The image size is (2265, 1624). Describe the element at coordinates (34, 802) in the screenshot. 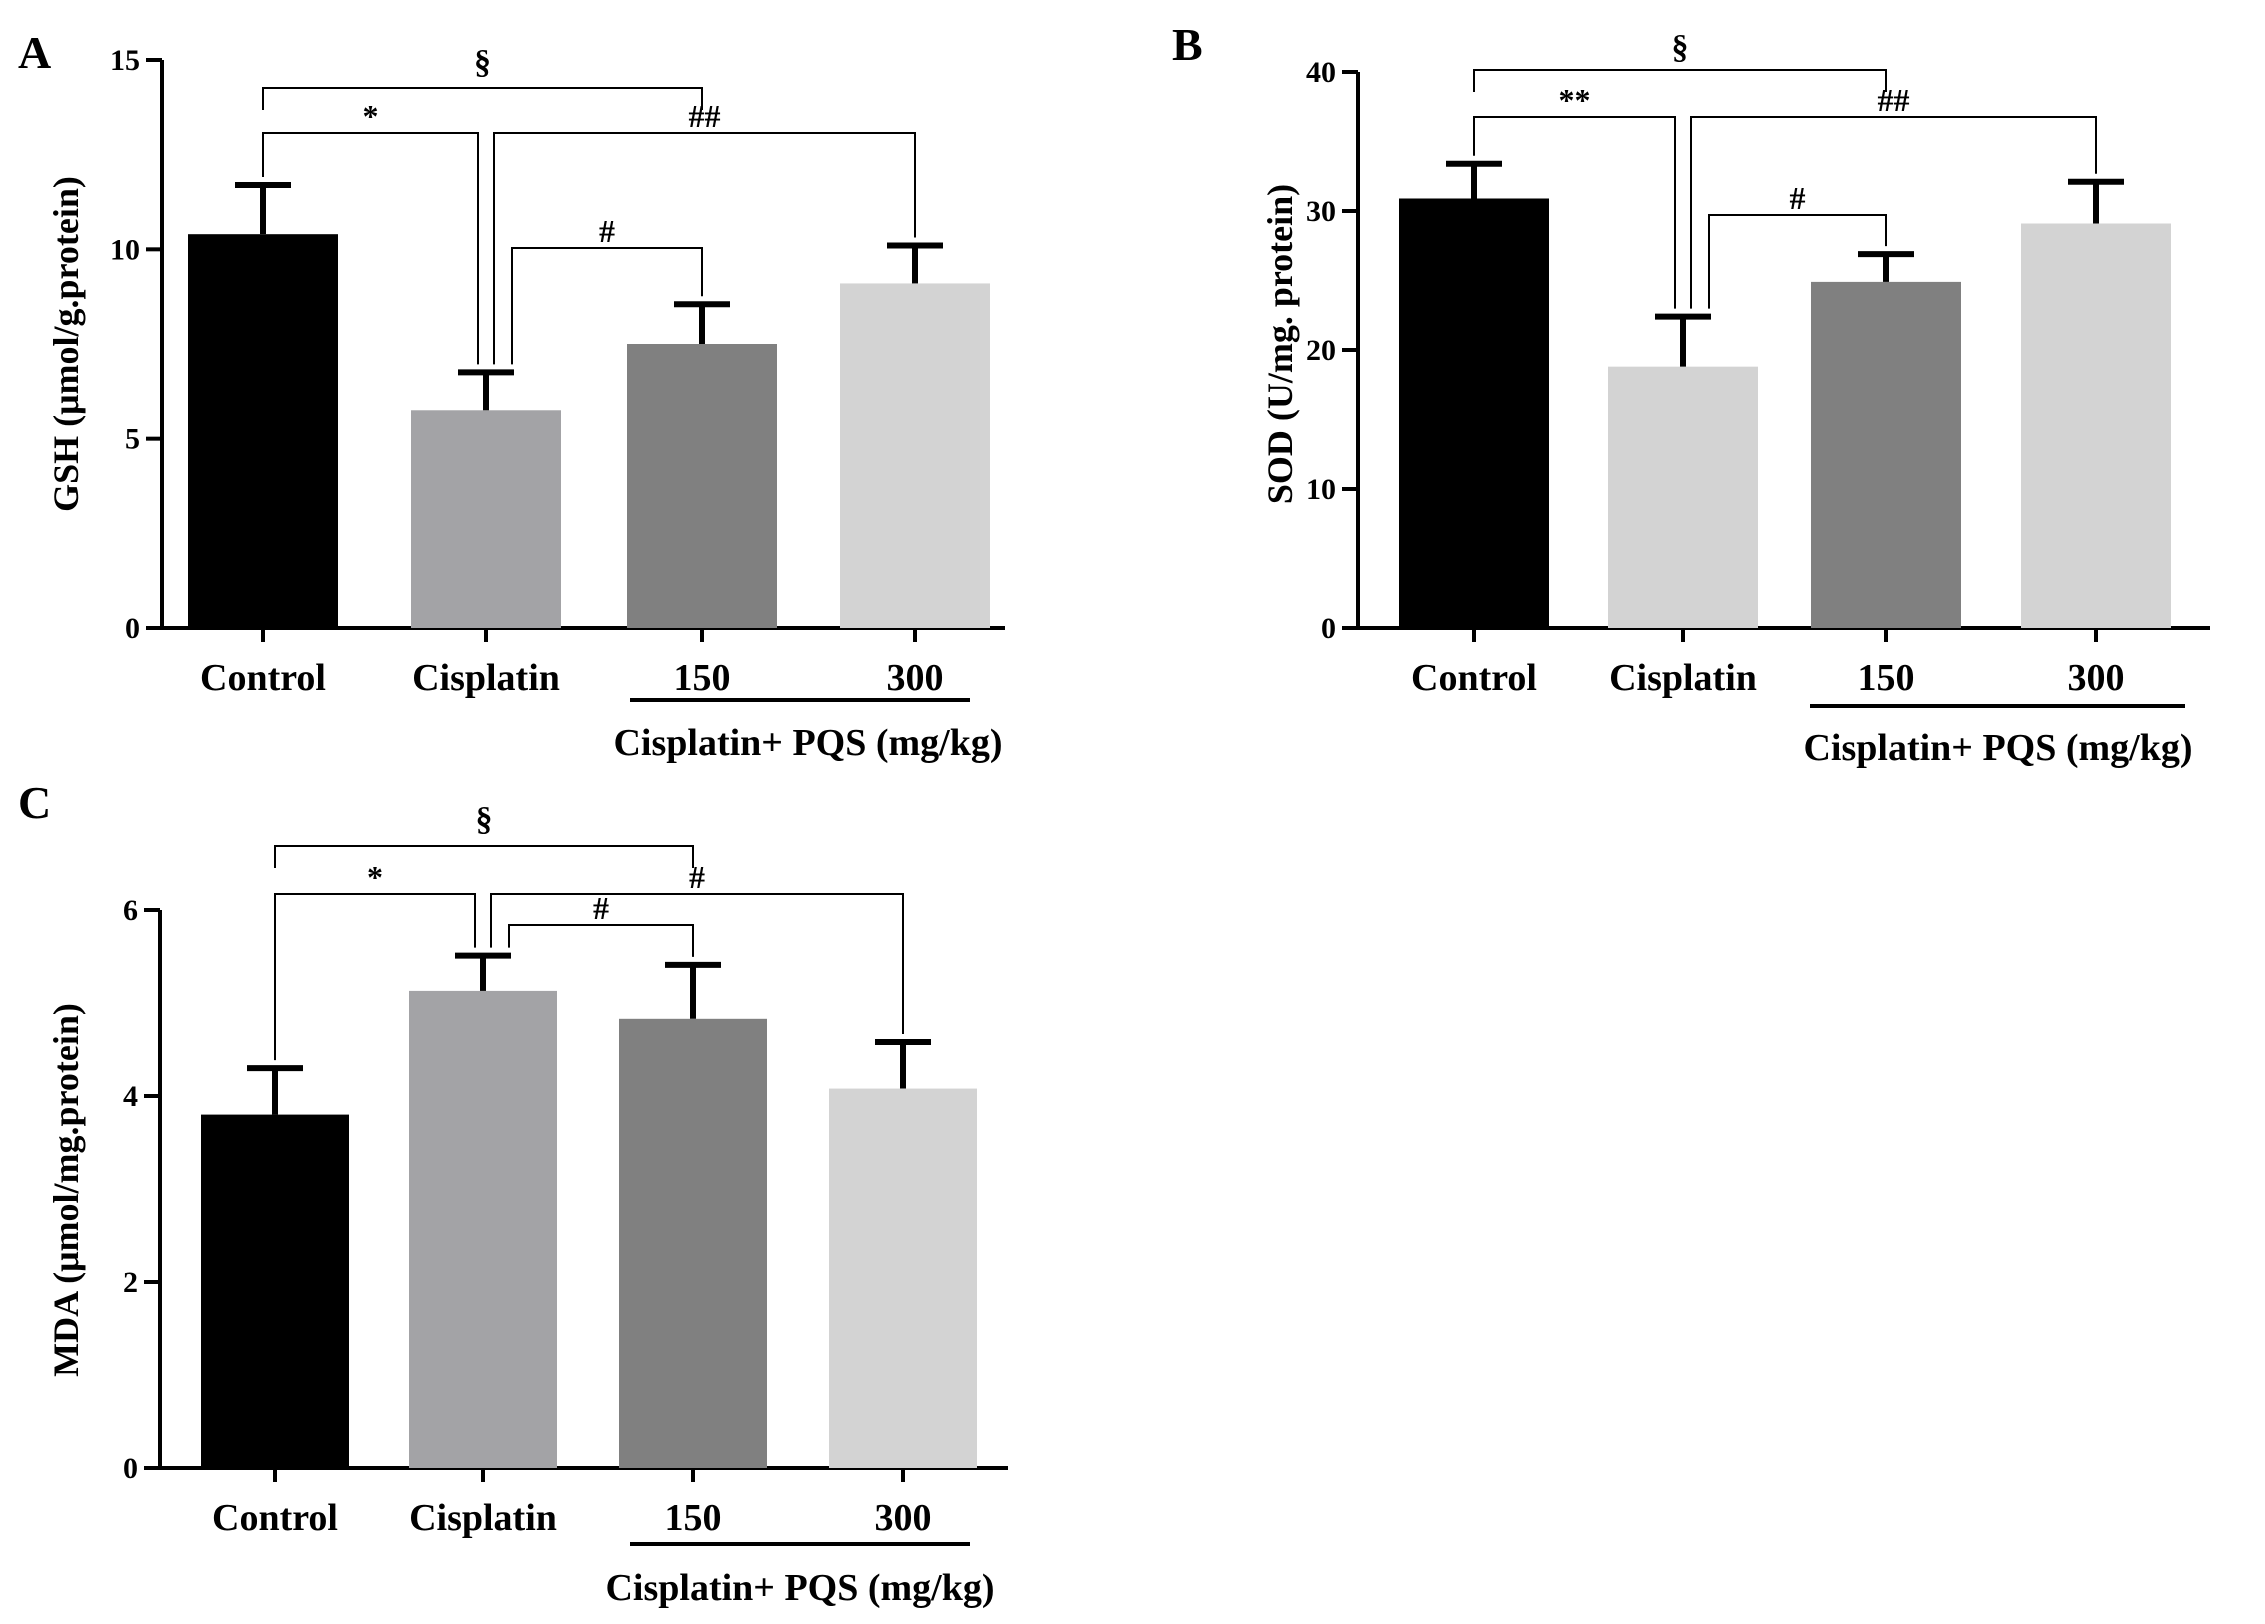

I see `panel-letter: C` at that location.